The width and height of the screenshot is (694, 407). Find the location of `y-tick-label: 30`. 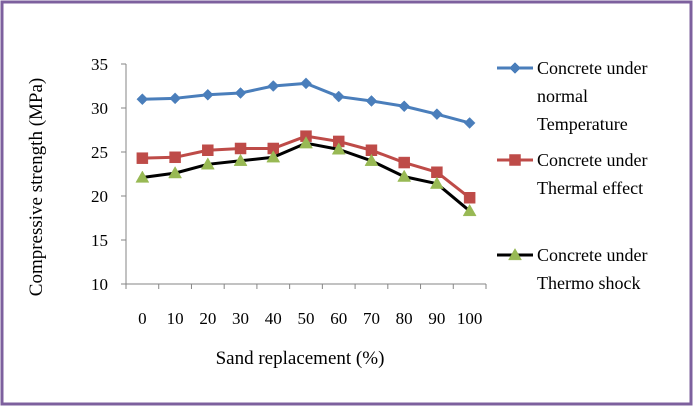

y-tick-label: 30 is located at coordinates (99, 108).